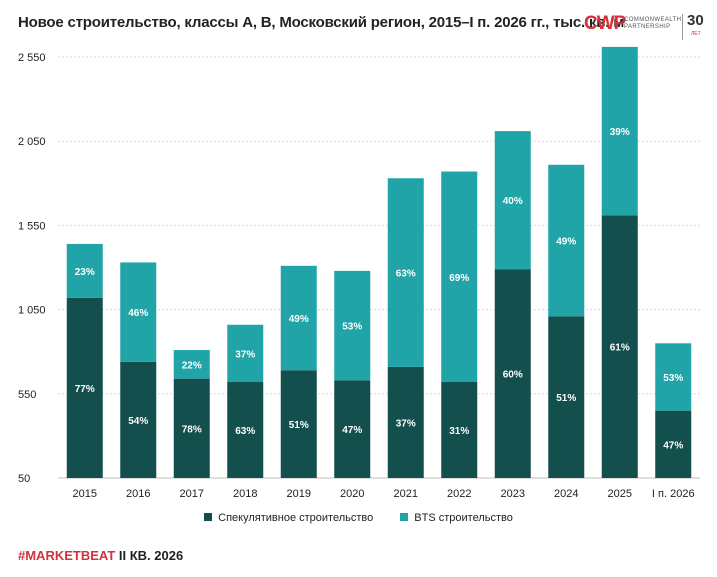 This screenshot has width=717, height=577. What do you see at coordinates (296, 518) in the screenshot?
I see `legend-label-speculative: Спекулятивное строительство` at bounding box center [296, 518].